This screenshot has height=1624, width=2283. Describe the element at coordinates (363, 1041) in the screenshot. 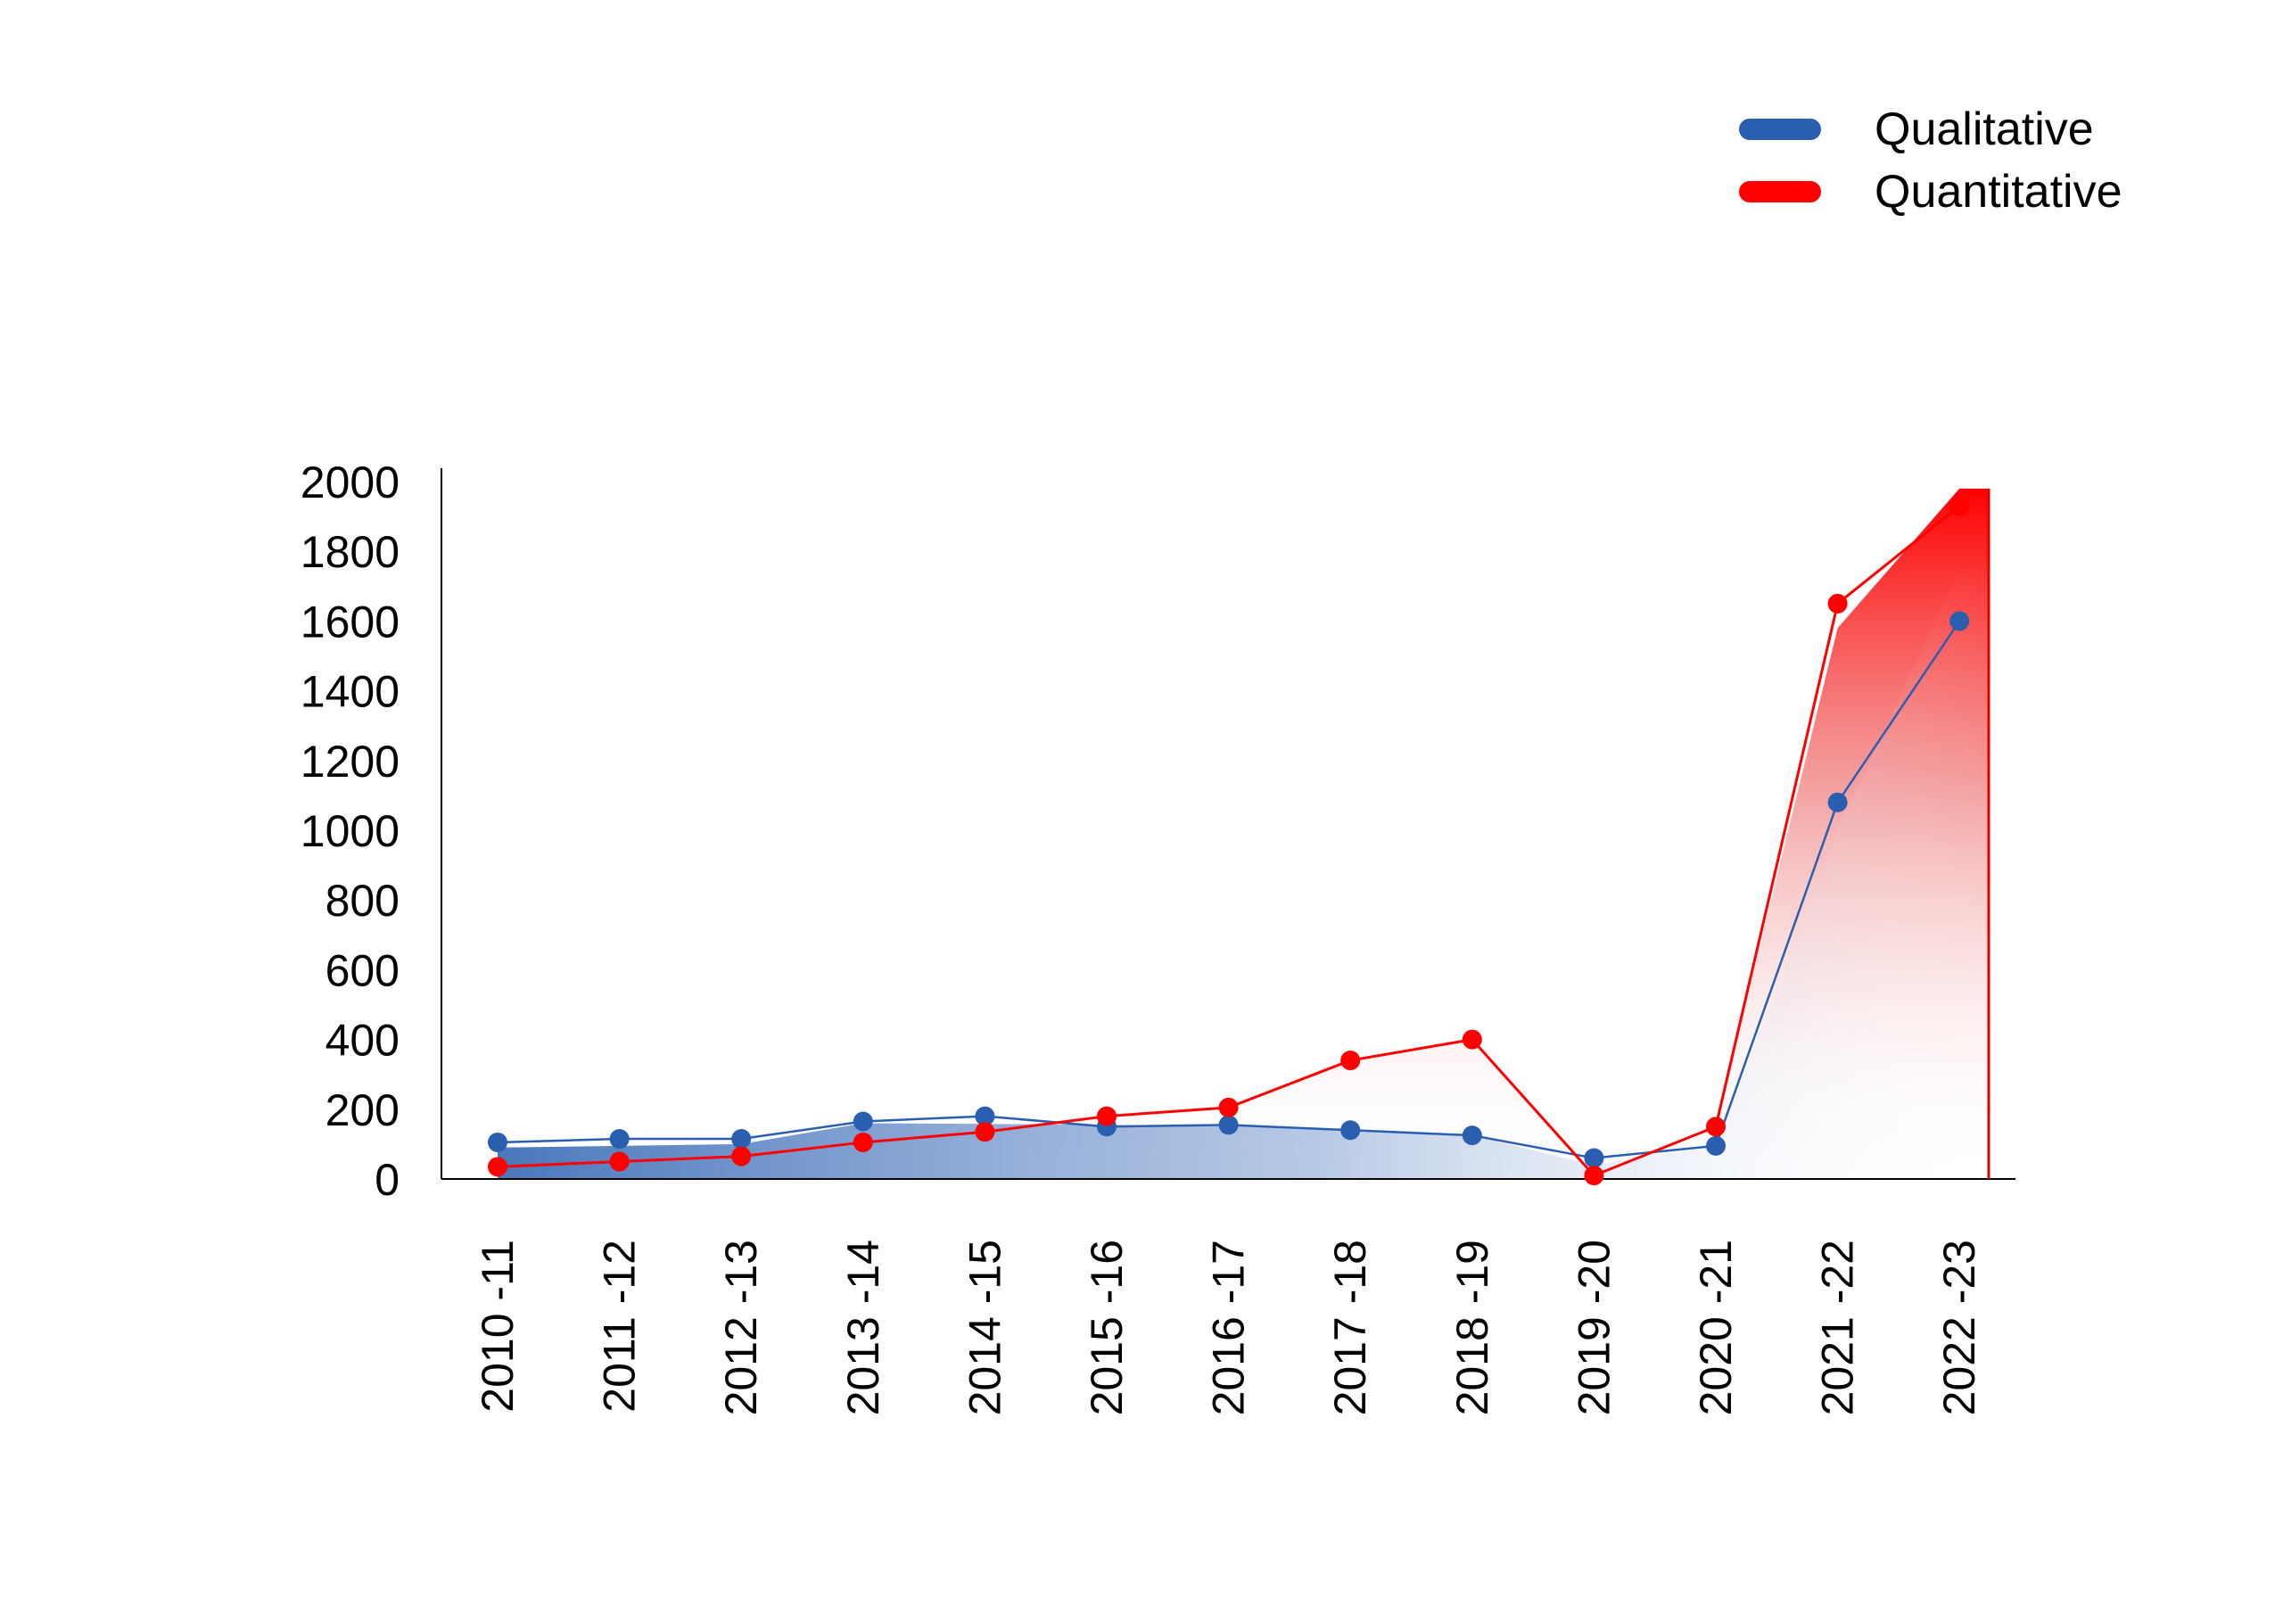

I see `y-tick-label: 400` at that location.